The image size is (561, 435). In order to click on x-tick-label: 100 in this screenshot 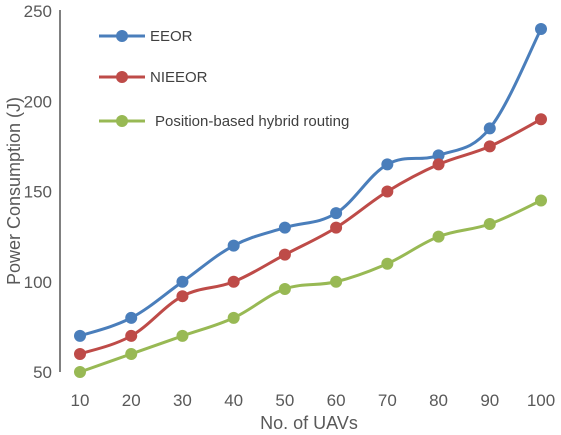, I will do `click(541, 400)`.